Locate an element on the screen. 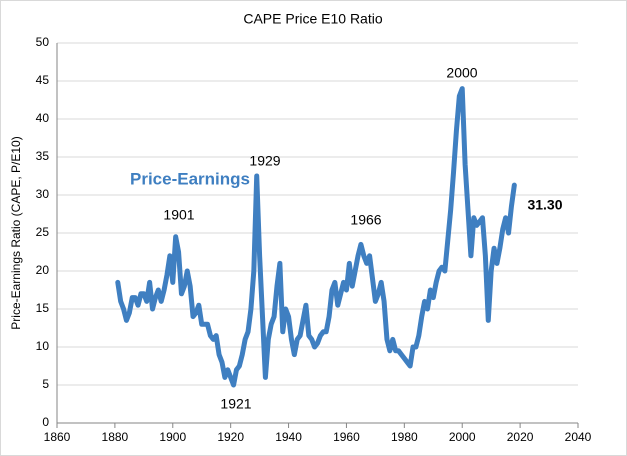 The height and width of the screenshot is (456, 627). x-tick-label: 1920 is located at coordinates (230, 437).